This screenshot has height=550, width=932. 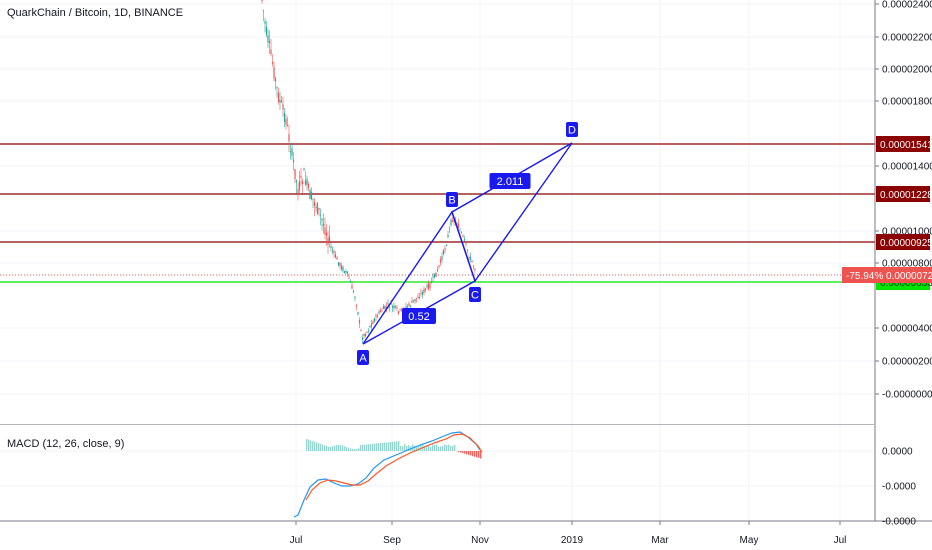 I want to click on pattern-ratio-label: 0.52, so click(x=418, y=317).